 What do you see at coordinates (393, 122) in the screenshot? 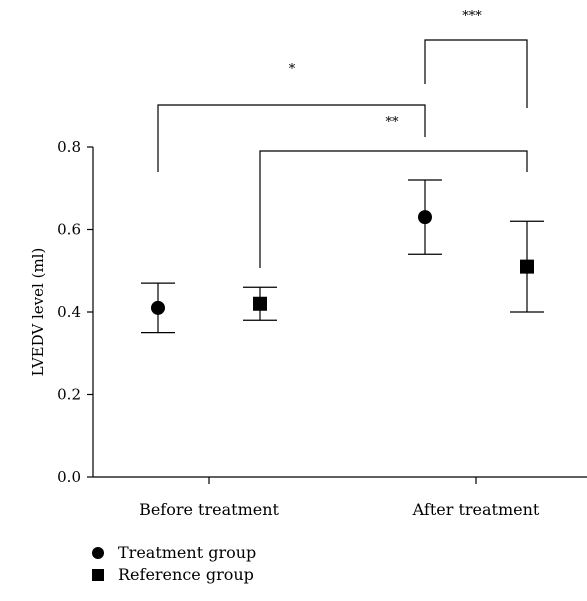
I see `significance-label: **` at bounding box center [393, 122].